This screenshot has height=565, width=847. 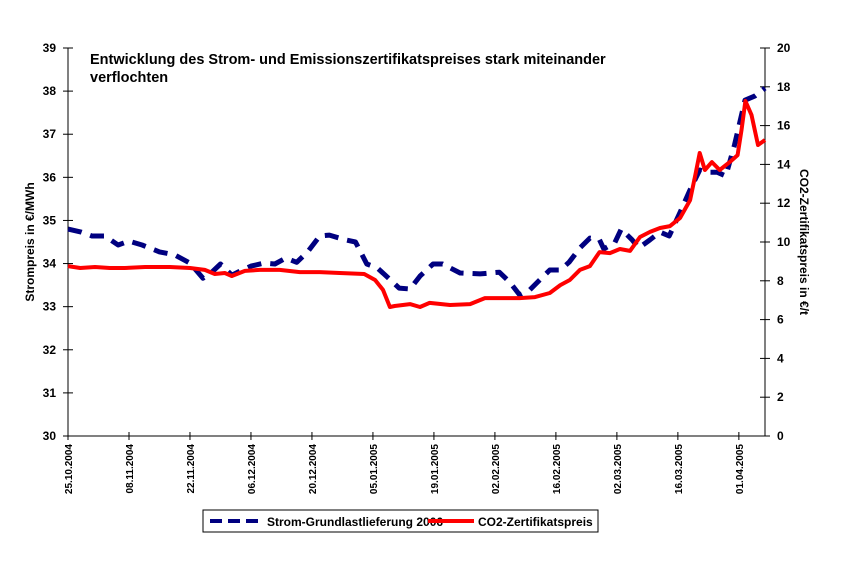 I want to click on y-tick-label: 31, so click(x=50, y=393).